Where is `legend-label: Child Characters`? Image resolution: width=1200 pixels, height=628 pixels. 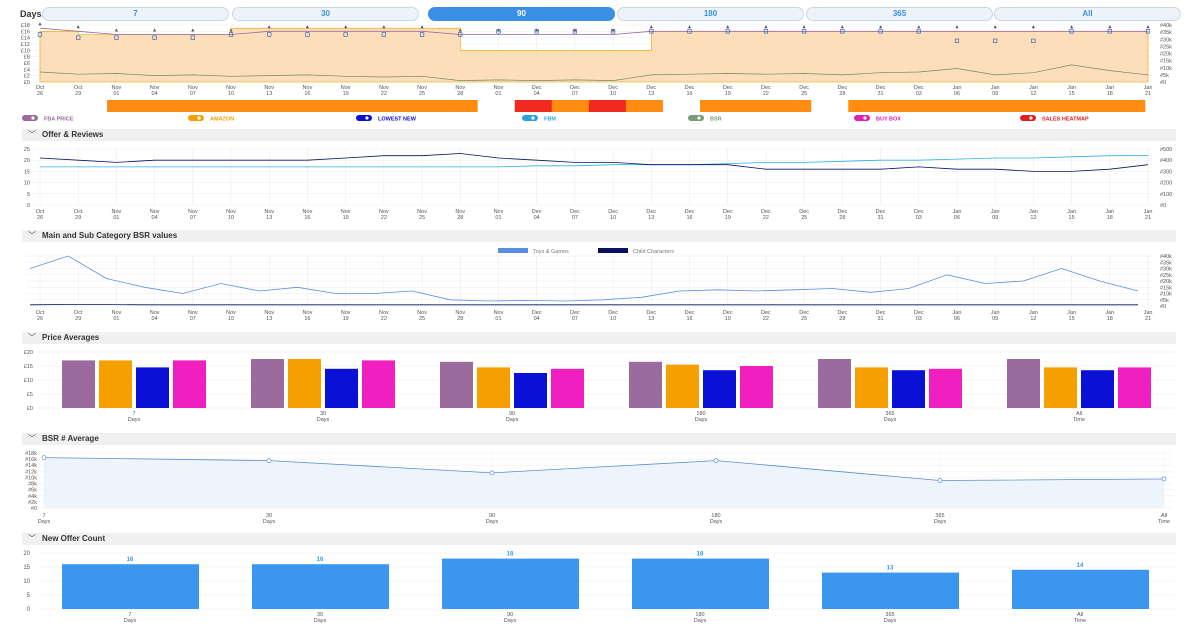
legend-label: Child Characters is located at coordinates (653, 252).